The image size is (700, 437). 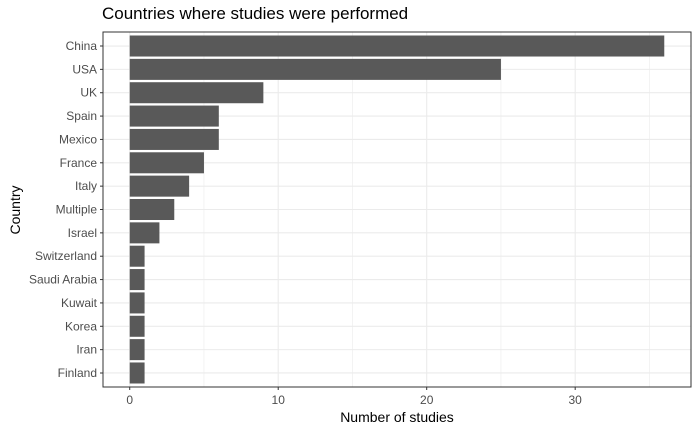 What do you see at coordinates (137, 280) in the screenshot?
I see `bar-saudi-arabia` at bounding box center [137, 280].